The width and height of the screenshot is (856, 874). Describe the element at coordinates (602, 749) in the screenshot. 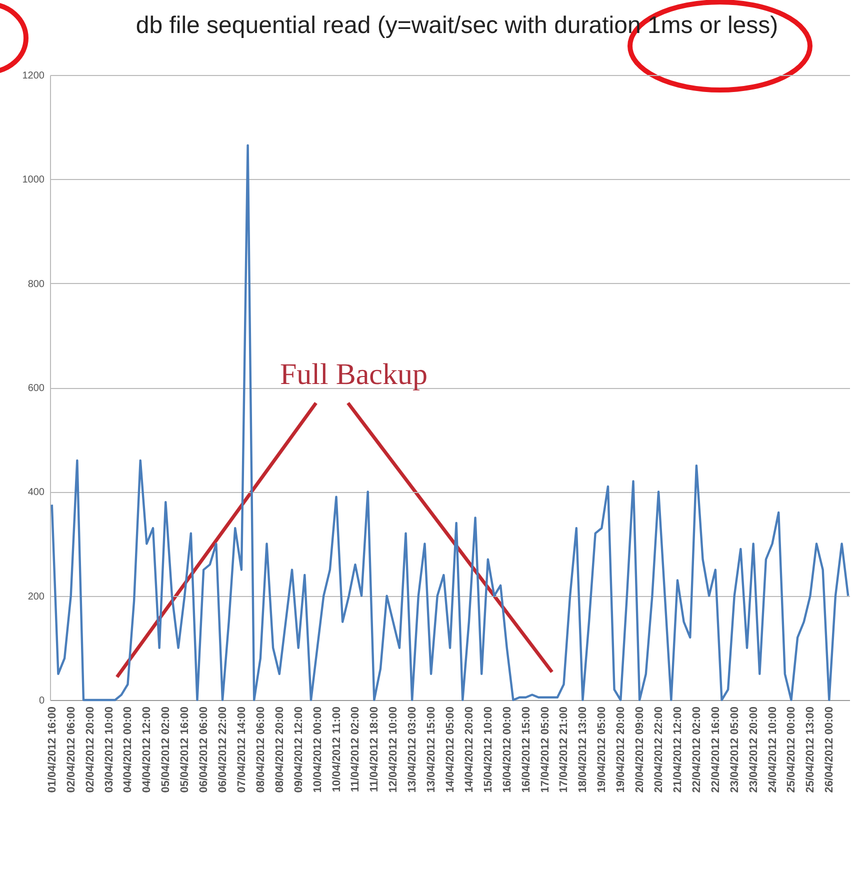

I see `x-tick-label: 19/04/2012 05:00` at that location.